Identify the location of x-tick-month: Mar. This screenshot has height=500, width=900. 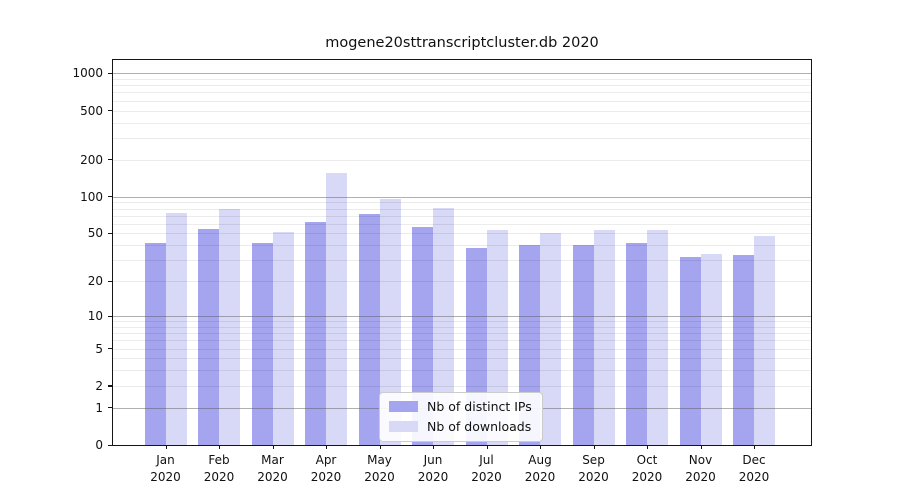
(272, 460).